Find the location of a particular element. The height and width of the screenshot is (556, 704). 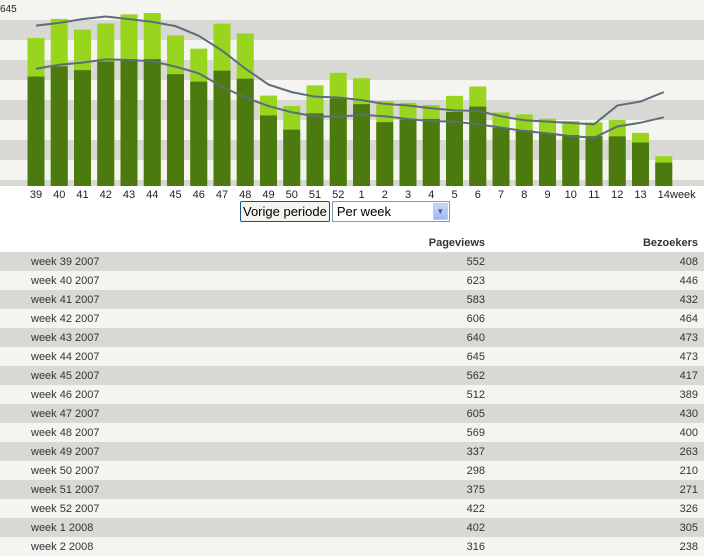

period-select: Per week ▼ is located at coordinates (390, 211).